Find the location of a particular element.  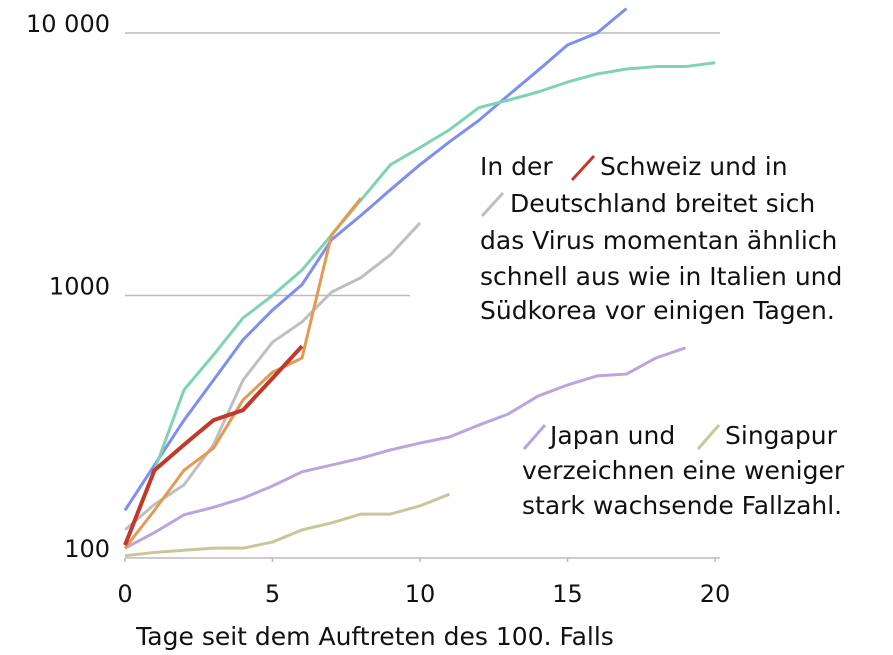

annotation-text: Südkorea vor einigen Tagen. is located at coordinates (657, 310).